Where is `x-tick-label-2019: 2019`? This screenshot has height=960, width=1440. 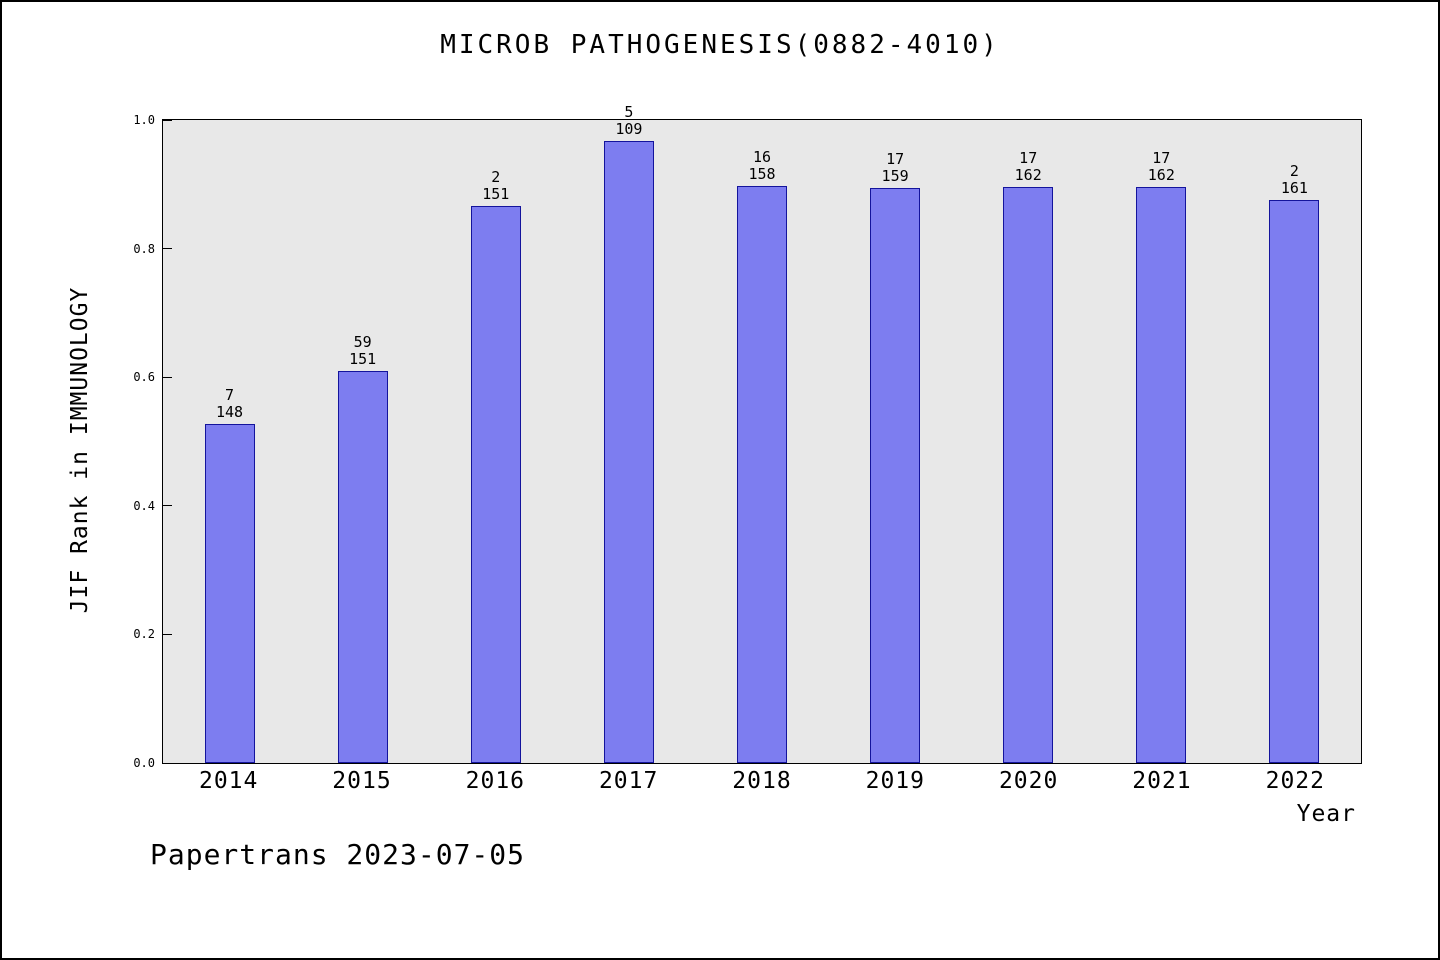 x-tick-label-2019: 2019 is located at coordinates (895, 781).